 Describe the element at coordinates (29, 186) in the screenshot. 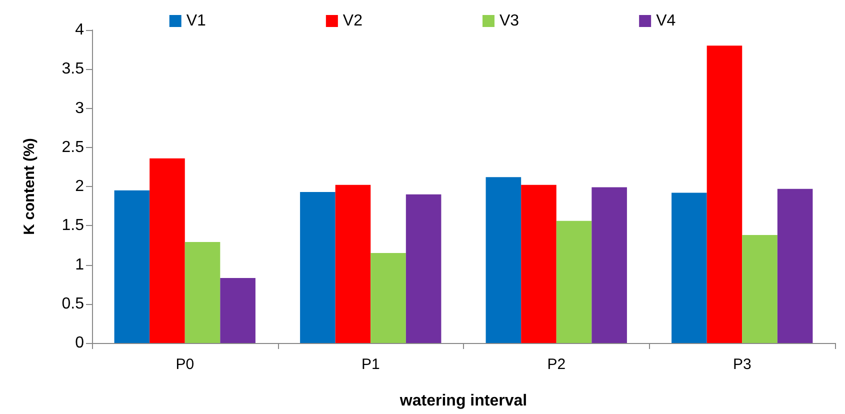

I see `y-axis-title: K content (%)` at that location.